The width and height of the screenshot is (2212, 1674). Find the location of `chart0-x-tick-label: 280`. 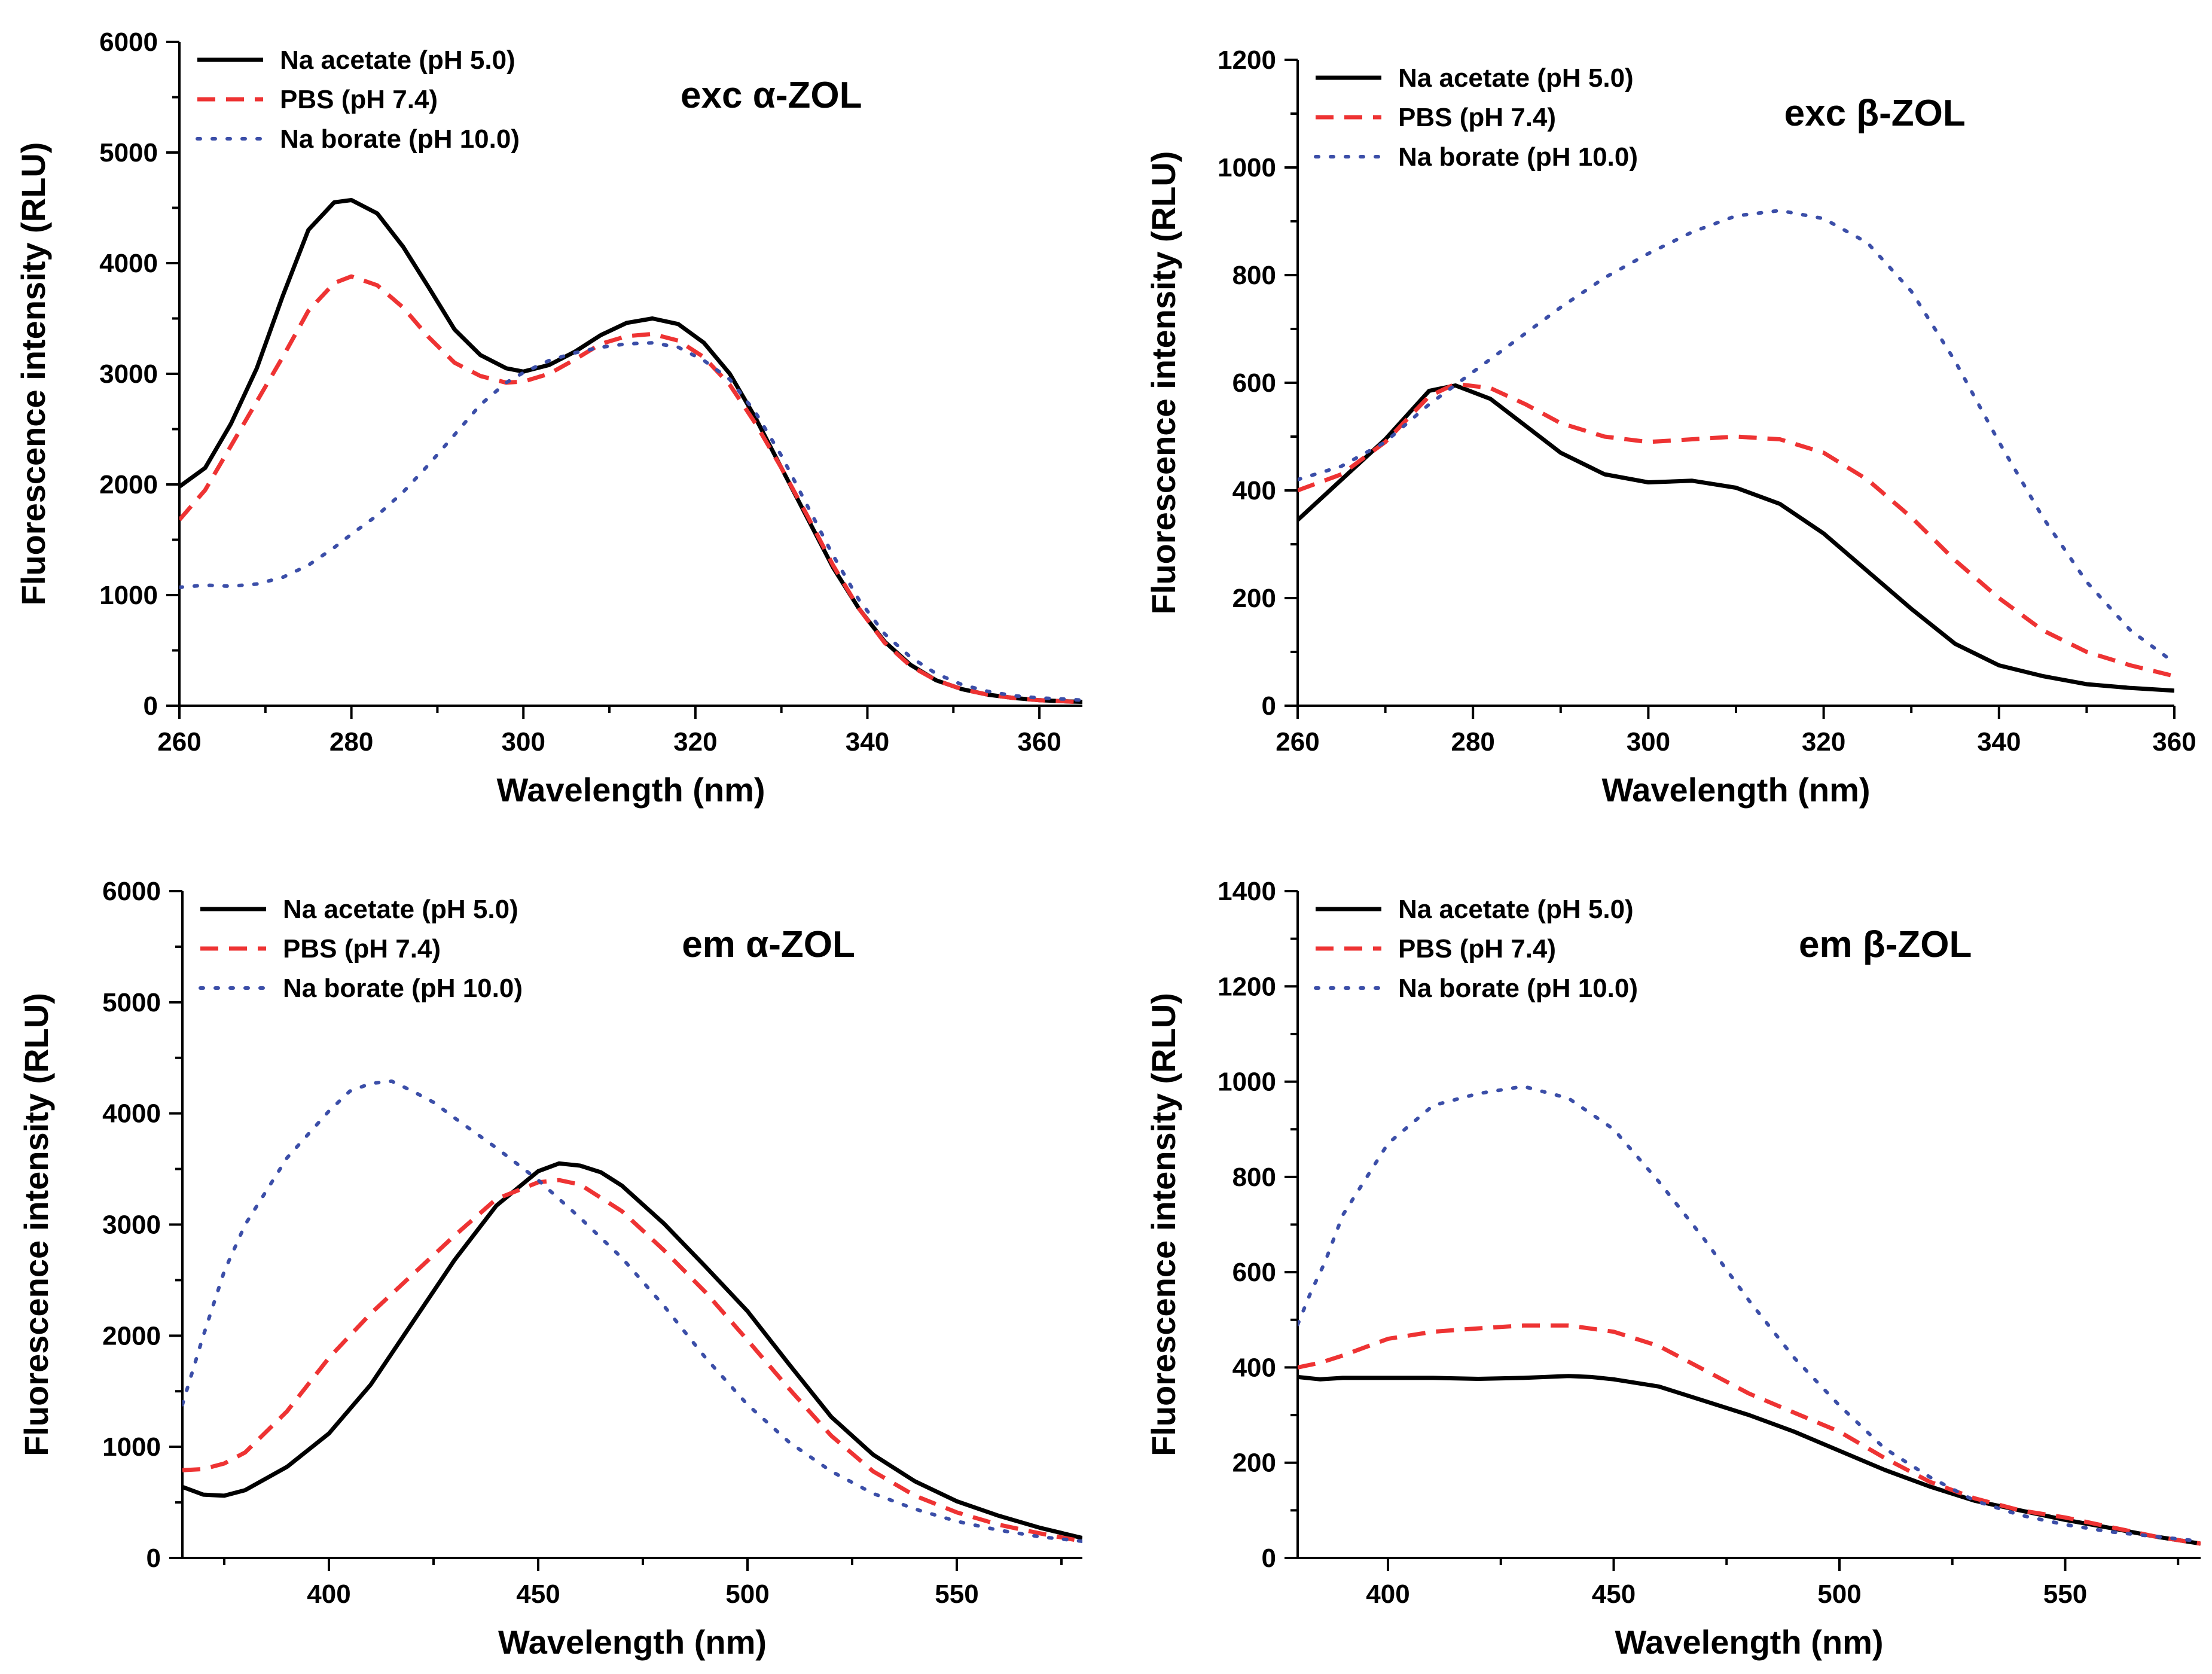

chart0-x-tick-label: 280 is located at coordinates (351, 742).